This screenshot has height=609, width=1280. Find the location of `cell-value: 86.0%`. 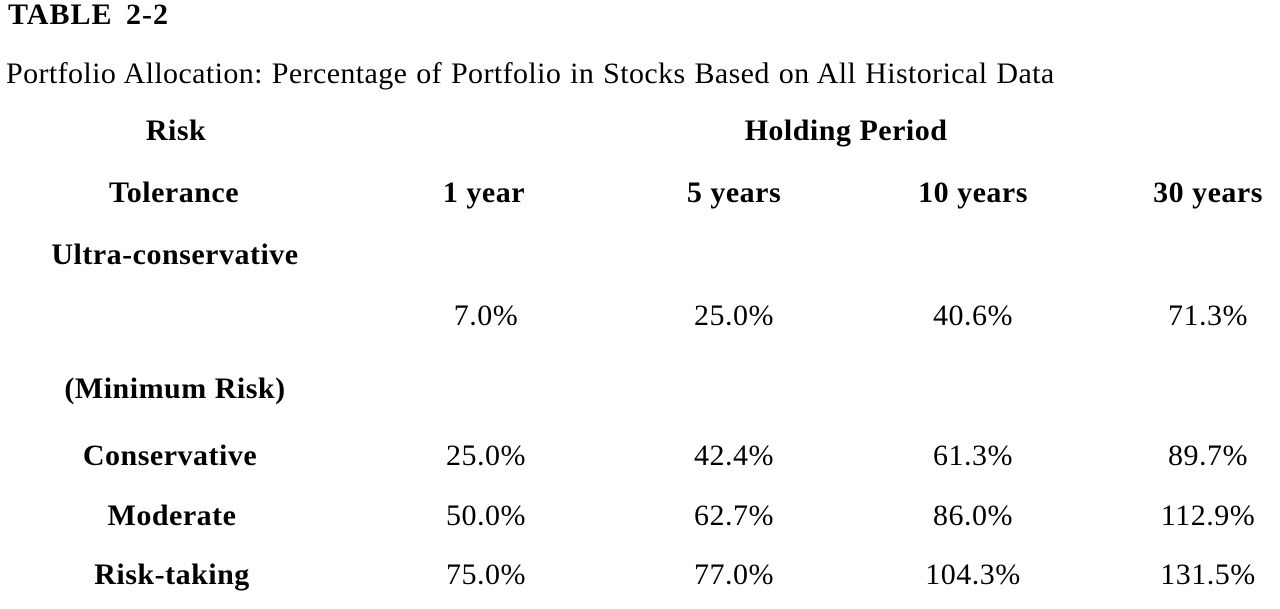

cell-value: 86.0% is located at coordinates (973, 515).